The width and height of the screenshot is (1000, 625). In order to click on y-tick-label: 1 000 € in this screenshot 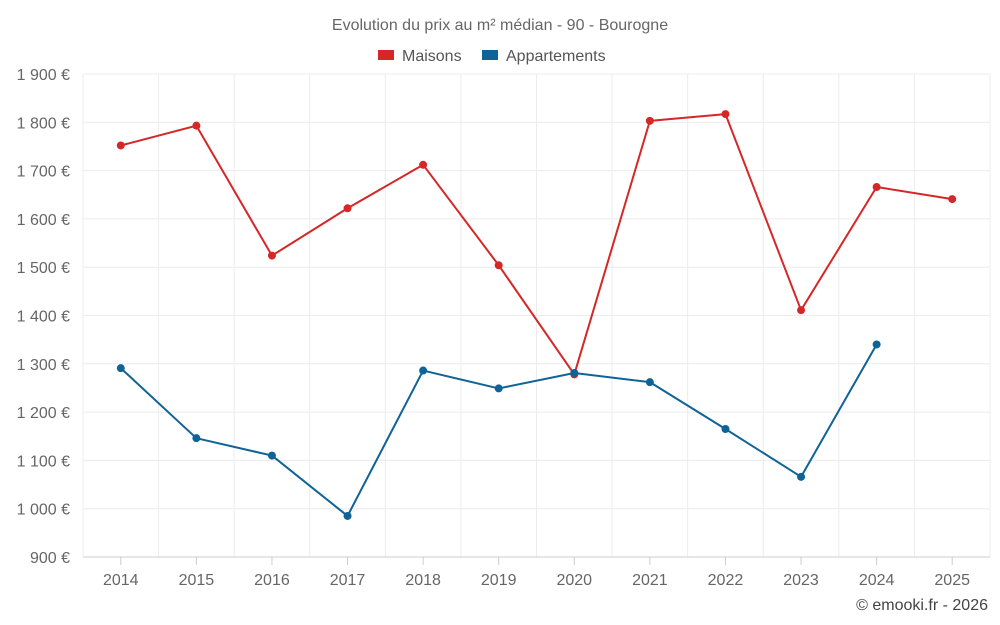, I will do `click(43, 510)`.